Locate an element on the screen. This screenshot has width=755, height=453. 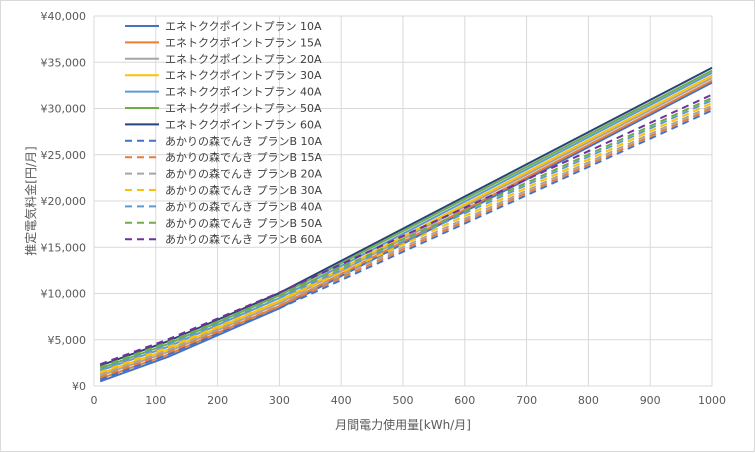
legend-entry-label: あかりの森でんき プランB 20A is located at coordinates (244, 174).